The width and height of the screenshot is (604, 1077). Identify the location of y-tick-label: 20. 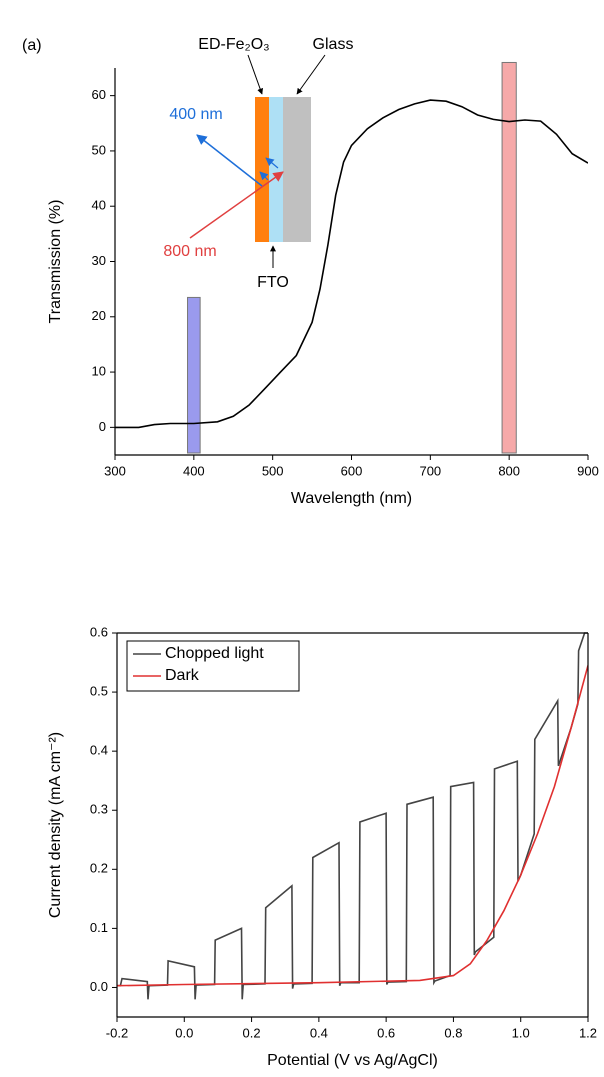
(99, 315).